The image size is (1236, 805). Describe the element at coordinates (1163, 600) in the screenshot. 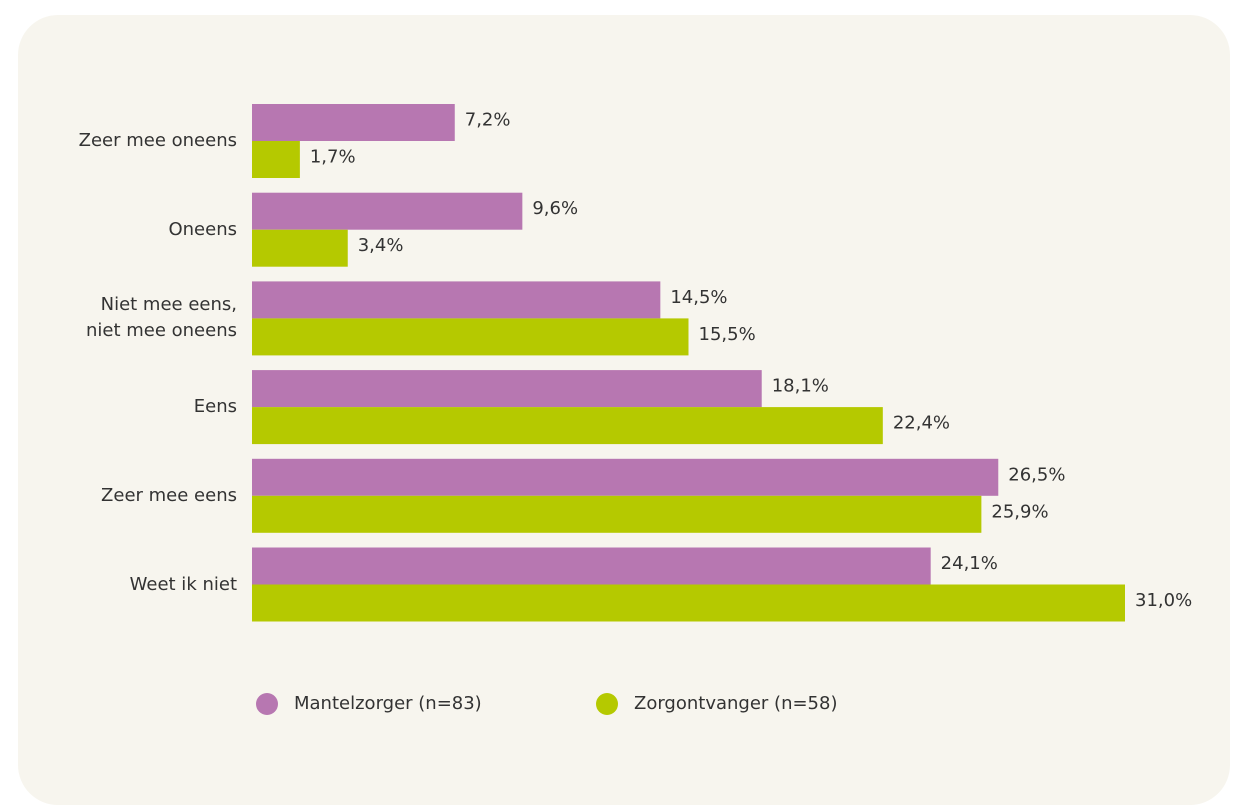

I see `value-label: 31,0%` at that location.